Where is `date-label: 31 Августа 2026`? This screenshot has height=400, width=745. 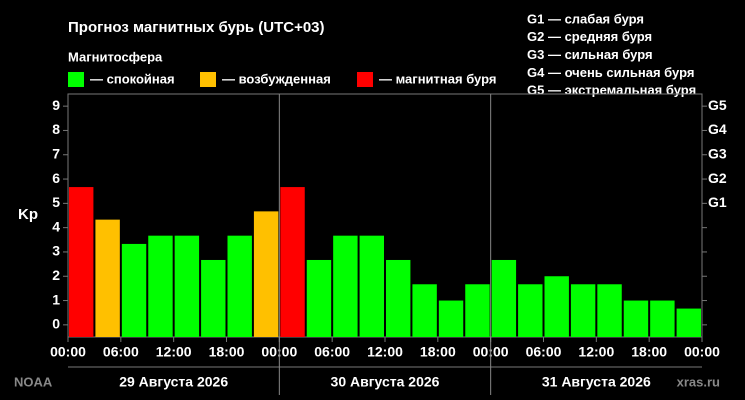
date-label: 31 Августа 2026 is located at coordinates (596, 382).